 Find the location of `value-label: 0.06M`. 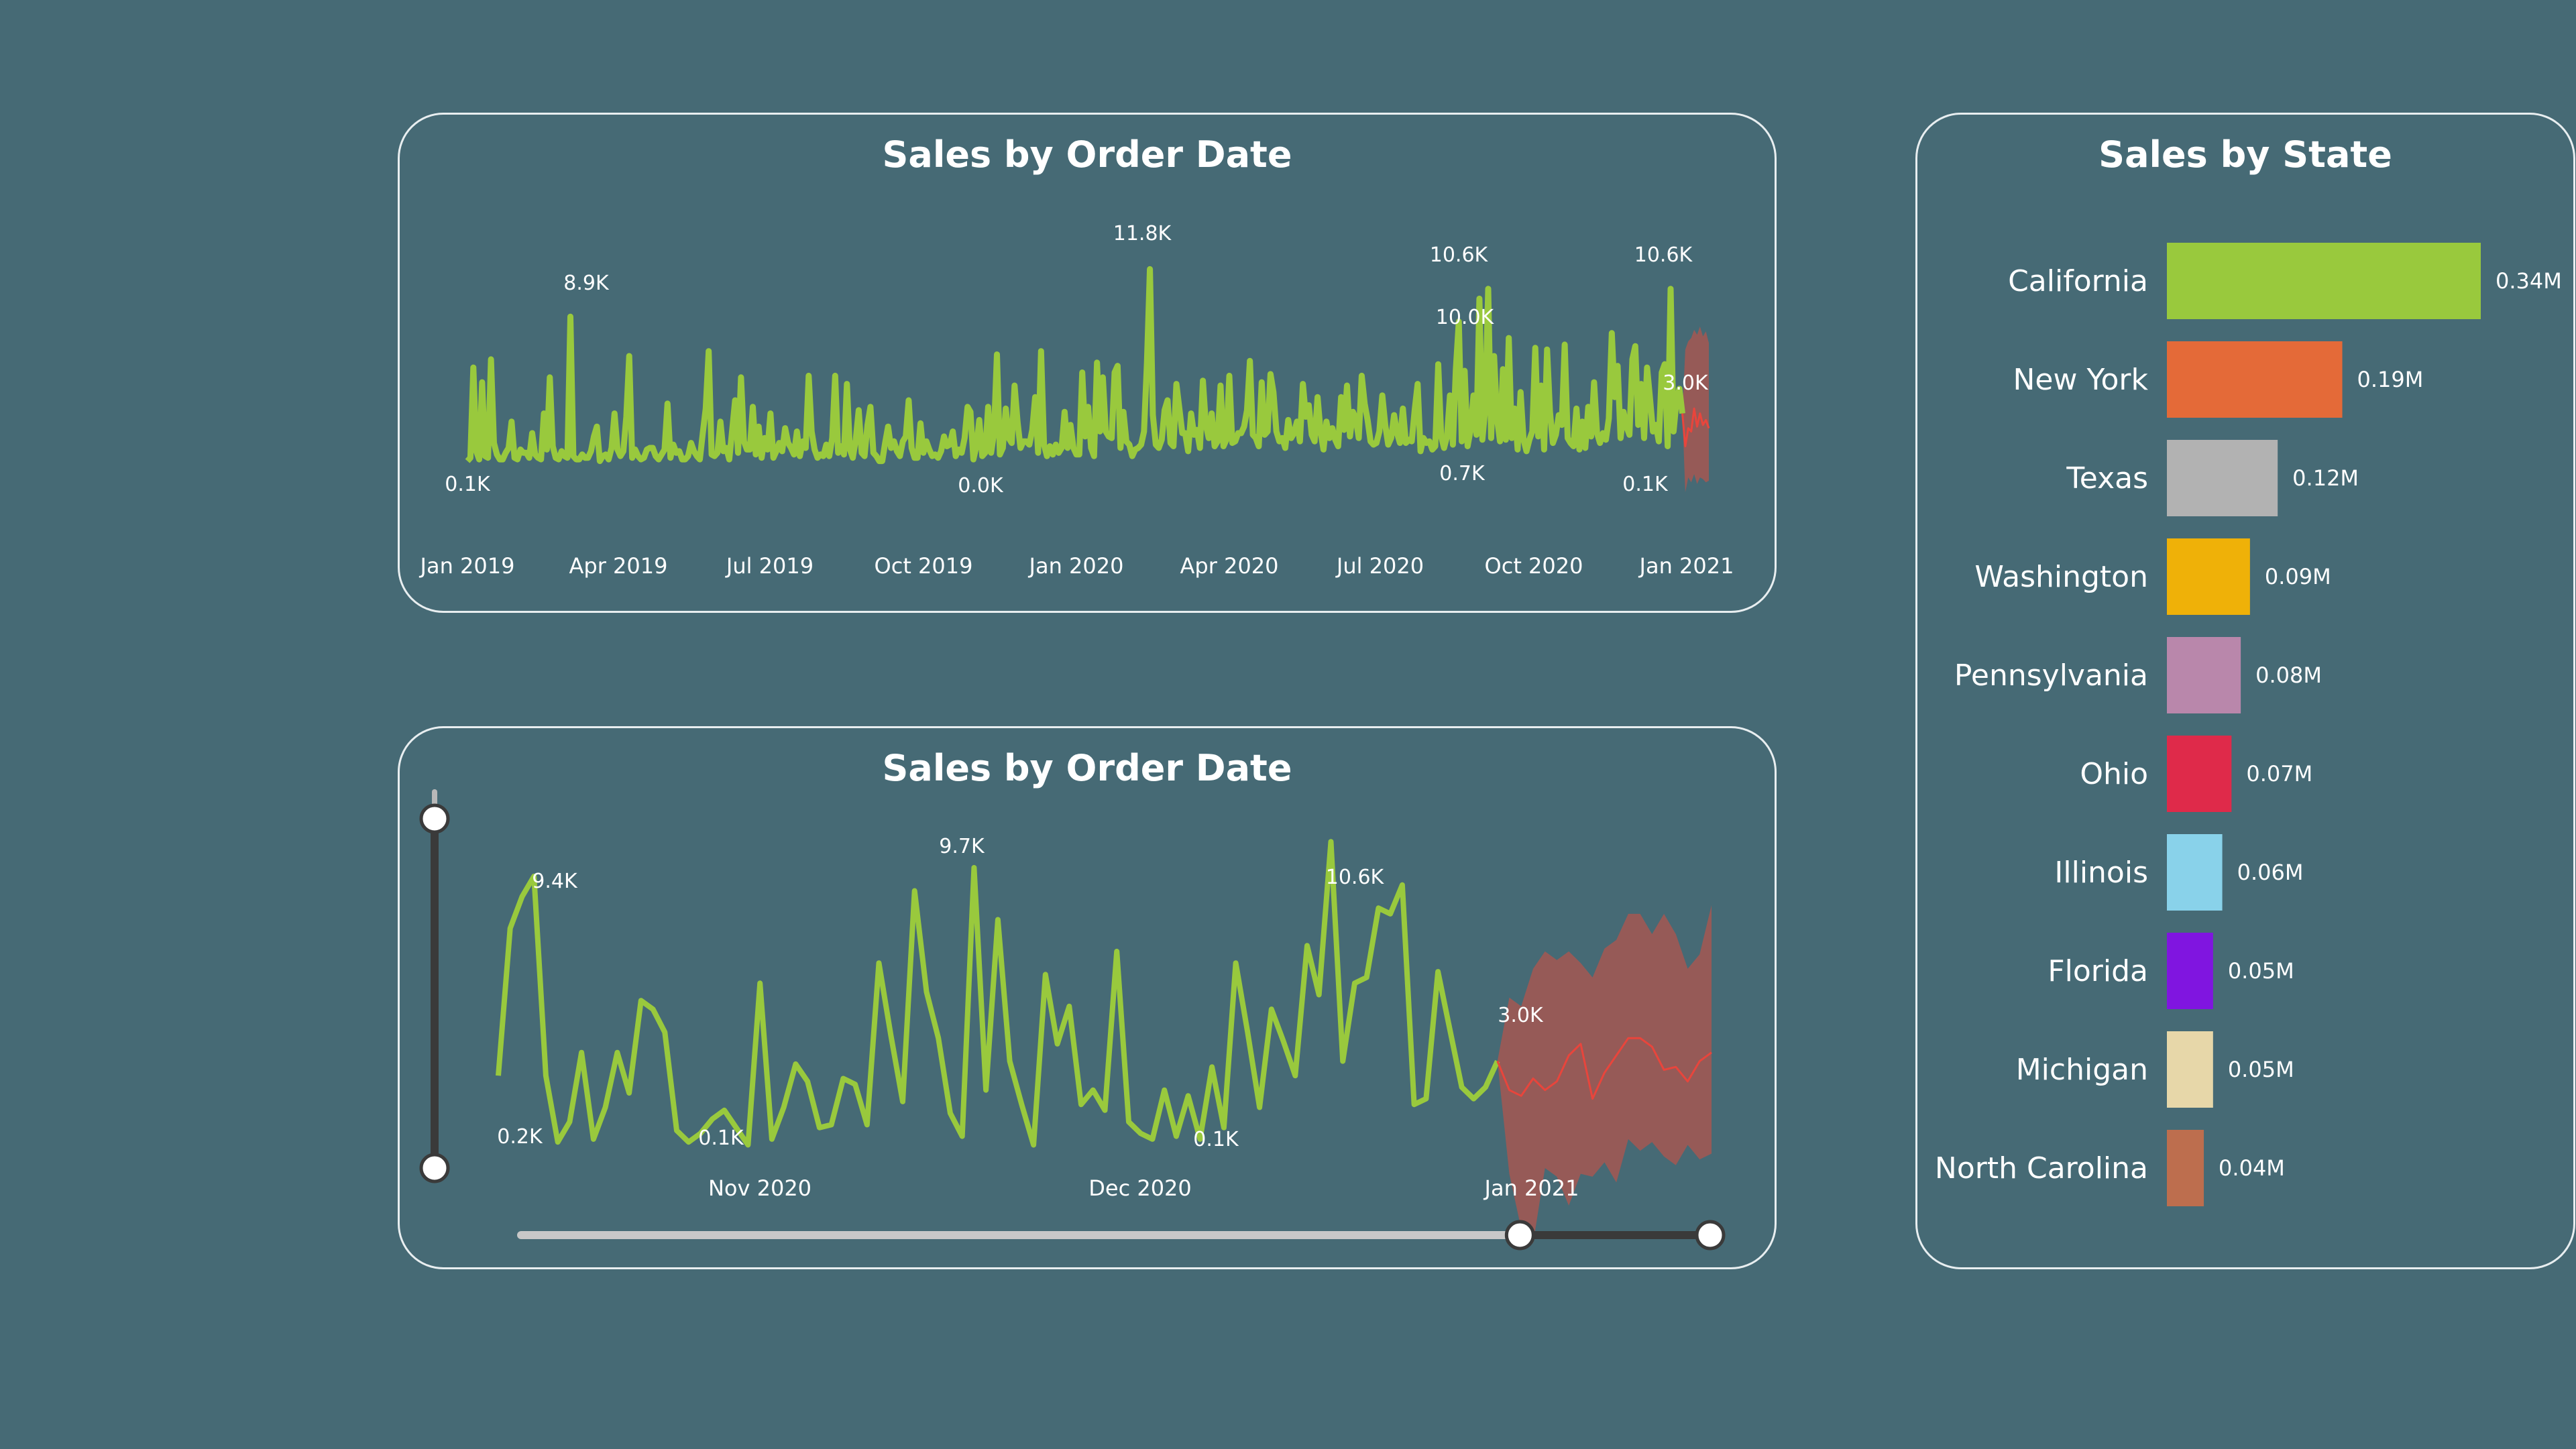

value-label: 0.06M is located at coordinates (2270, 873).